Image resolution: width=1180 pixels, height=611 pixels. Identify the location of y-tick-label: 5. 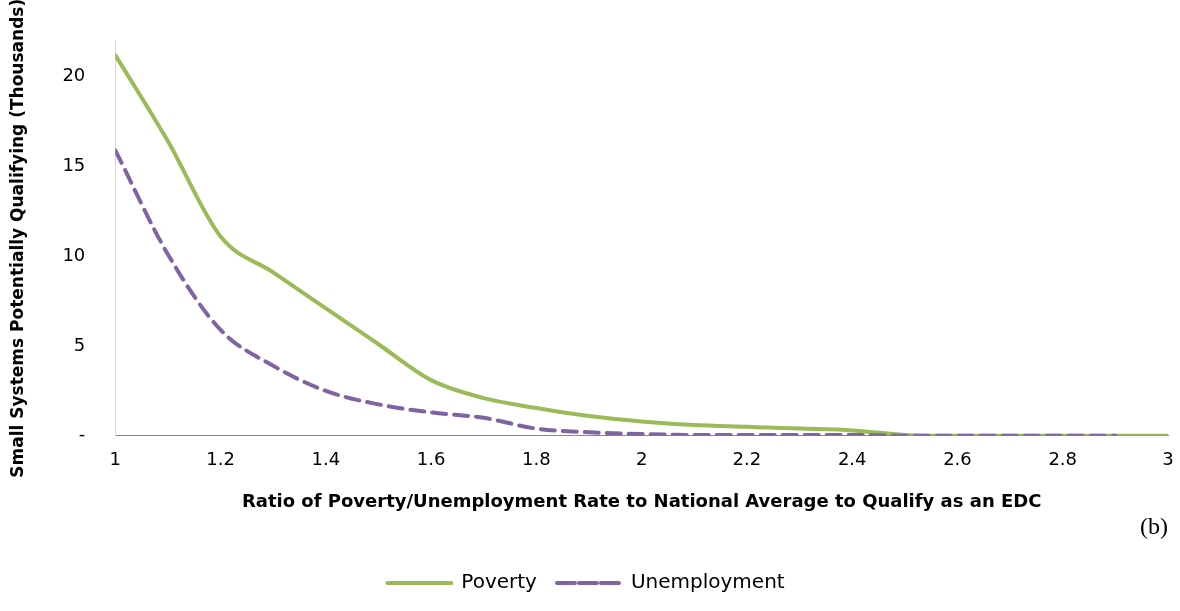
(79, 344).